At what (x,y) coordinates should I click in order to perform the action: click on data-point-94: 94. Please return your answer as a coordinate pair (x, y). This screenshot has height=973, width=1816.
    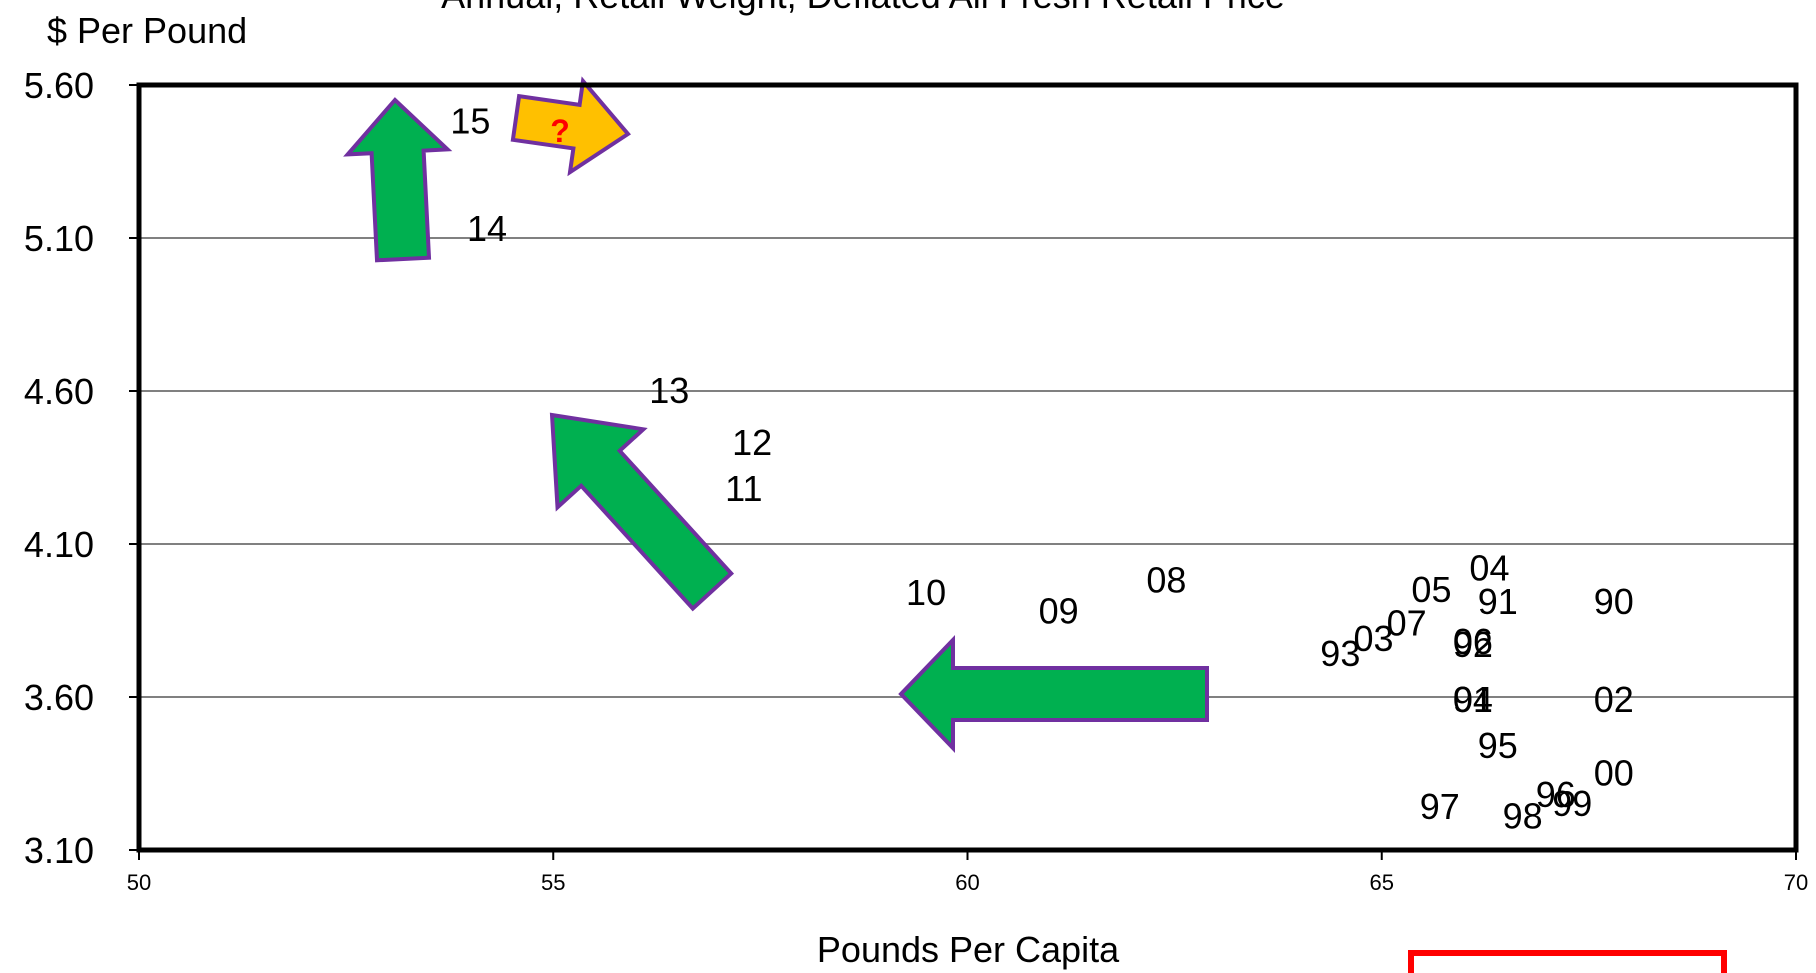
    Looking at the image, I should click on (1473, 699).